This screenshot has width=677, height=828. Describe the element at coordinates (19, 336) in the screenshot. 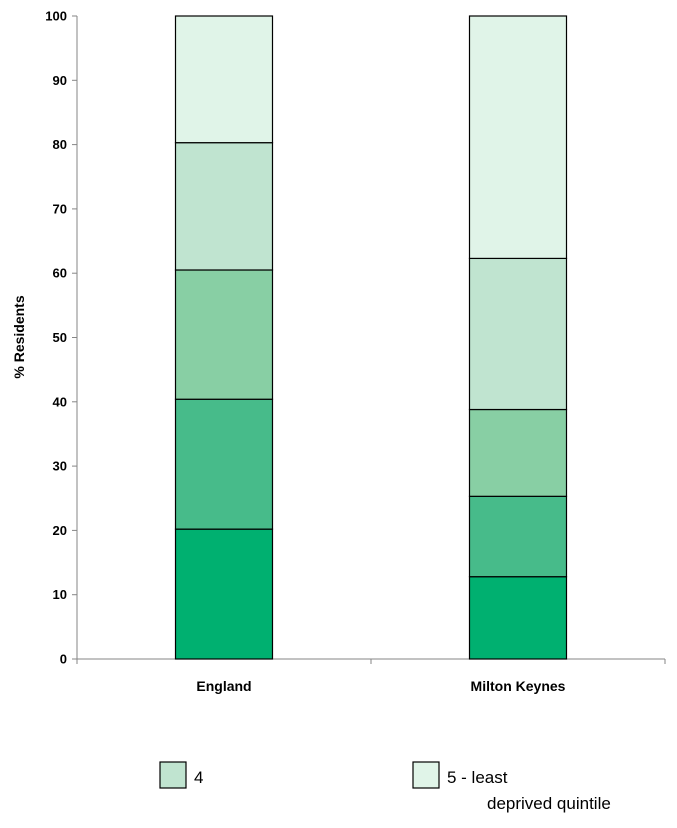

I see `y-axis-title: % Residents` at that location.